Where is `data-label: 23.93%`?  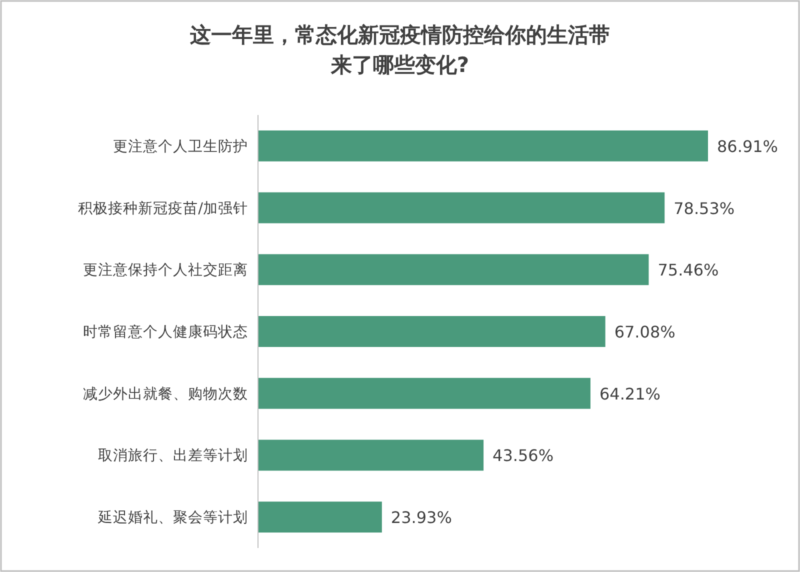
data-label: 23.93% is located at coordinates (421, 518).